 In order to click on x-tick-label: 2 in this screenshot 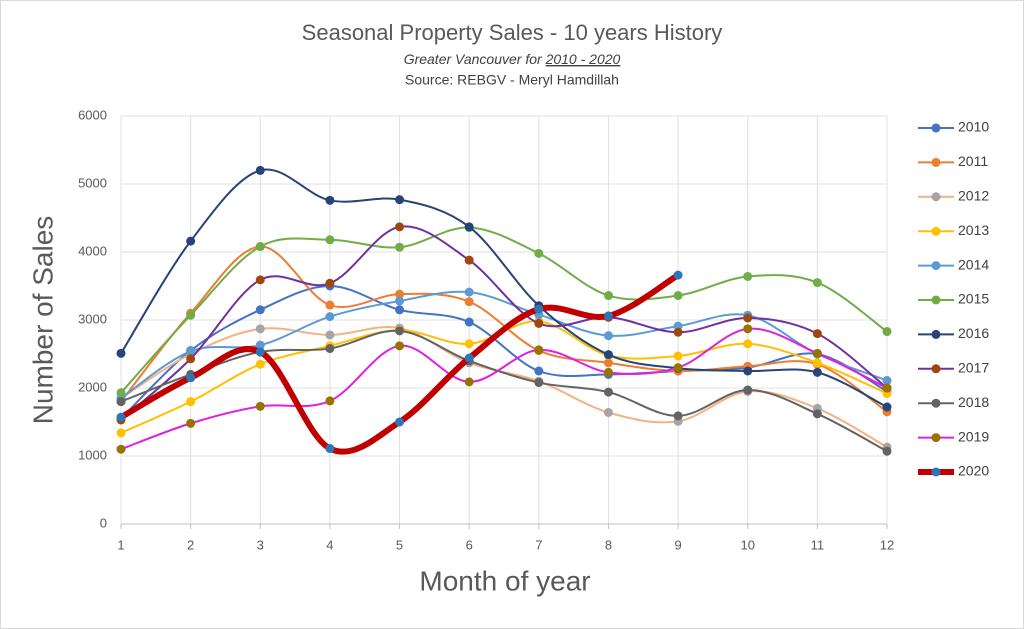, I will do `click(190, 544)`.